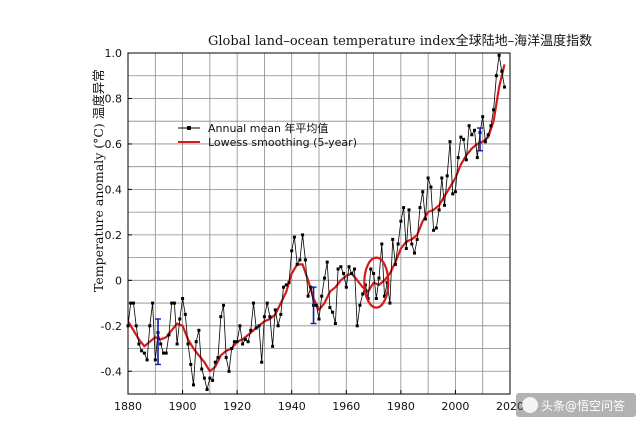 Image resolution: width=640 pixels, height=433 pixels. I want to click on annotation-ellipse, so click(376, 282).